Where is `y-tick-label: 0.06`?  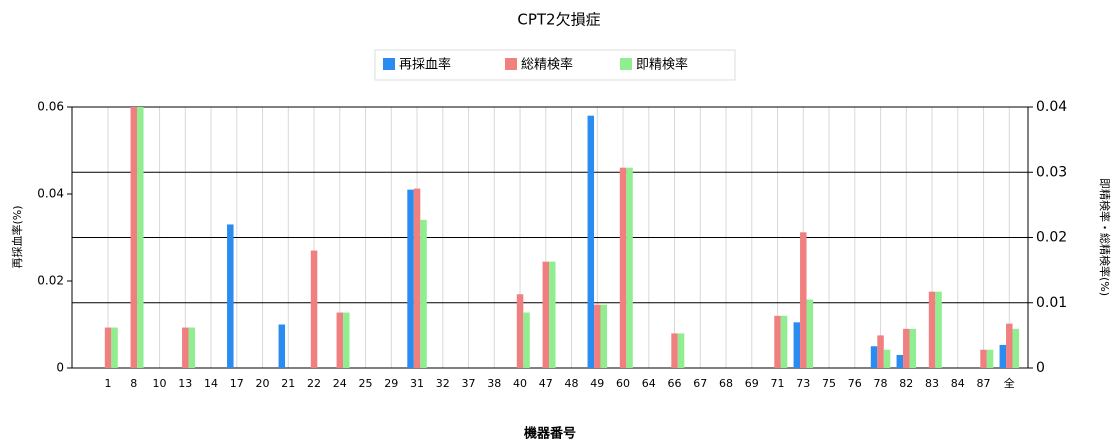
y-tick-label: 0.06 is located at coordinates (50, 107).